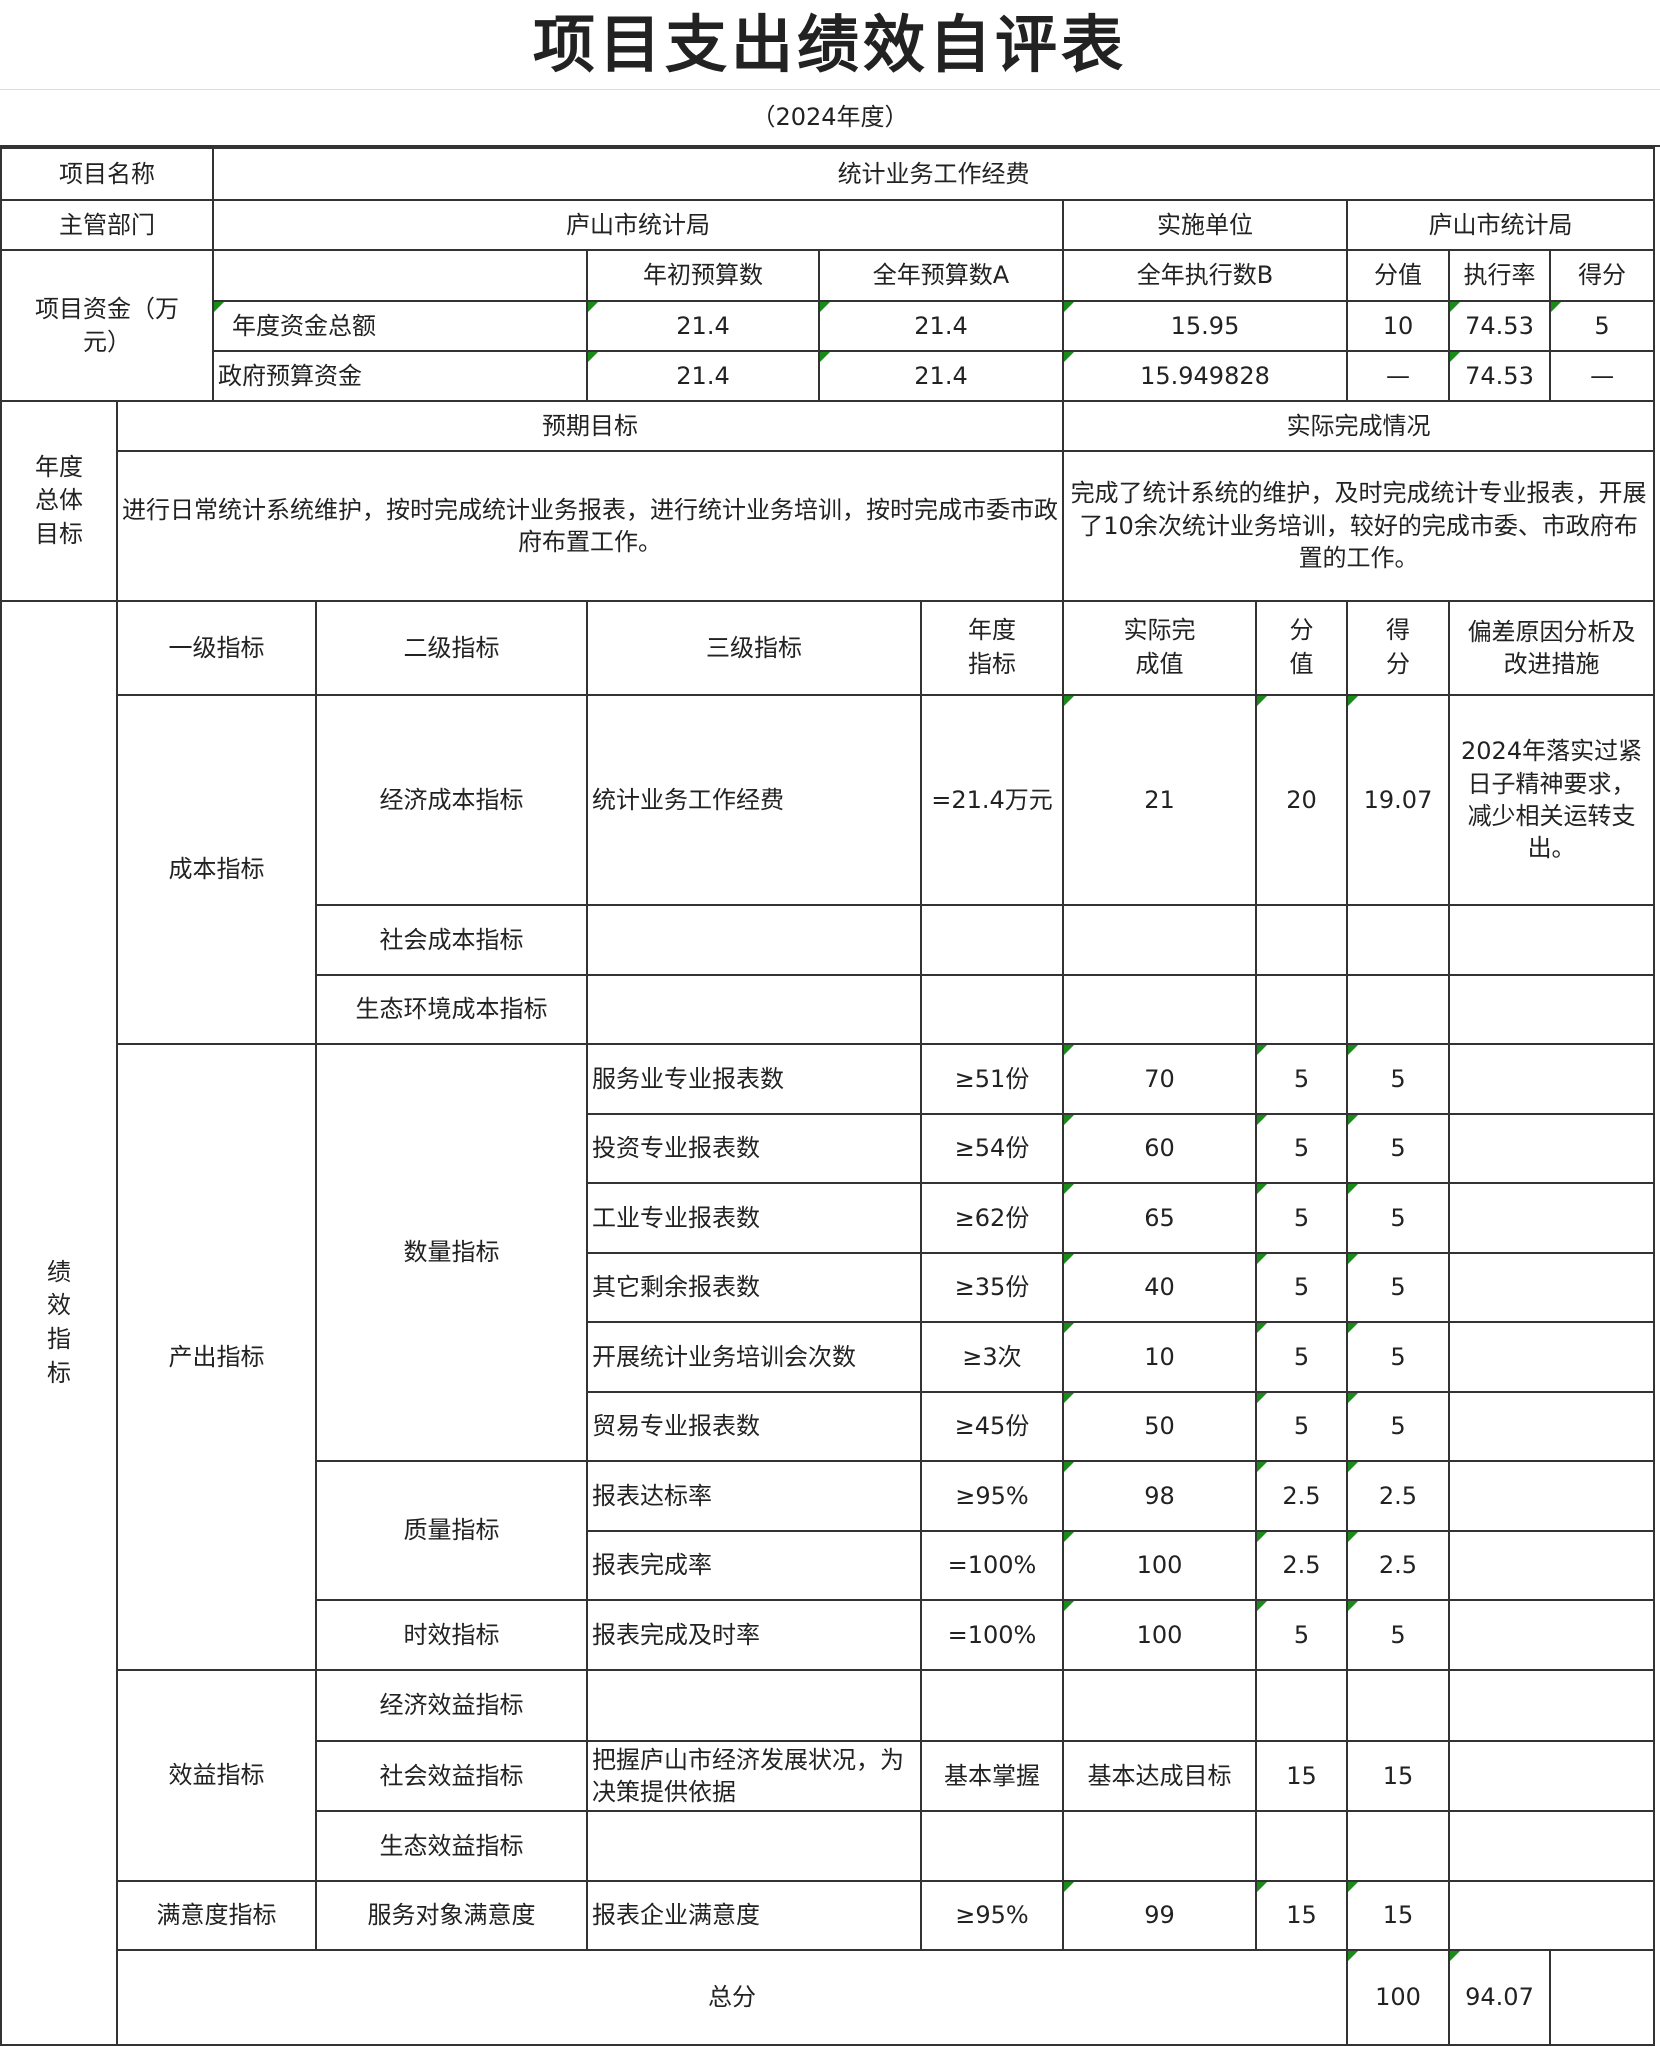 The width and height of the screenshot is (1660, 2047). What do you see at coordinates (992, 1426) in the screenshot?
I see `annual-target: ≥45份` at bounding box center [992, 1426].